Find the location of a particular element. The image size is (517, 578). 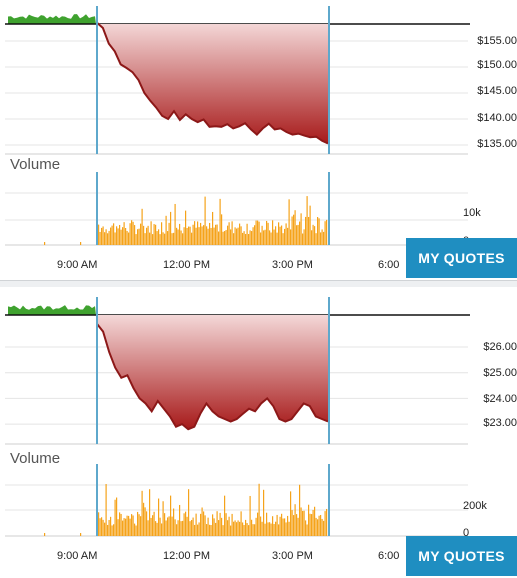

volume-title: Volume is located at coordinates (35, 458).